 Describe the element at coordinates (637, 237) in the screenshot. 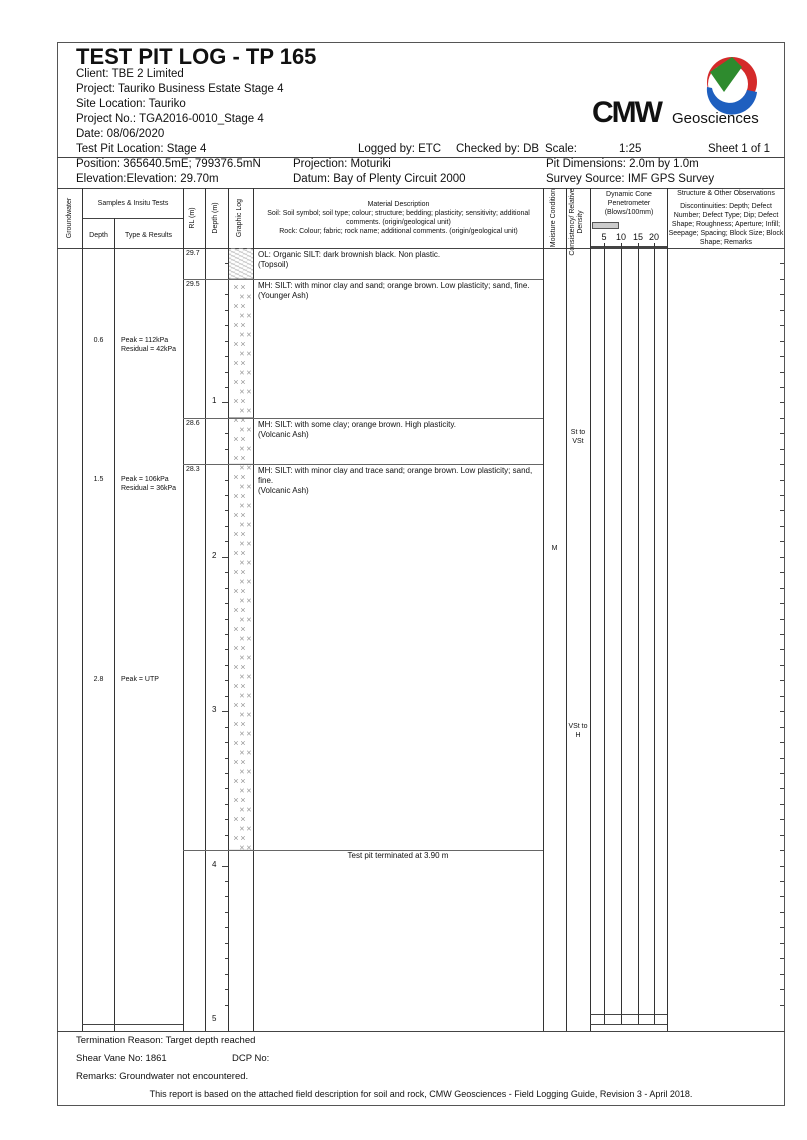

I see `dcp-tick-label: 15` at that location.